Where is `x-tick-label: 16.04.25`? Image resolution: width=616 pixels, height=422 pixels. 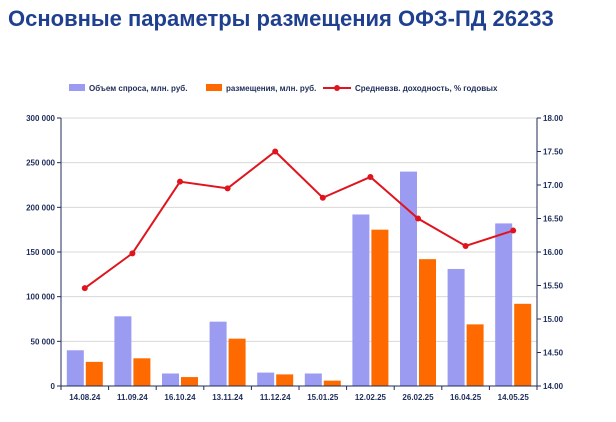
x-tick-label: 16.04.25 is located at coordinates (466, 397).